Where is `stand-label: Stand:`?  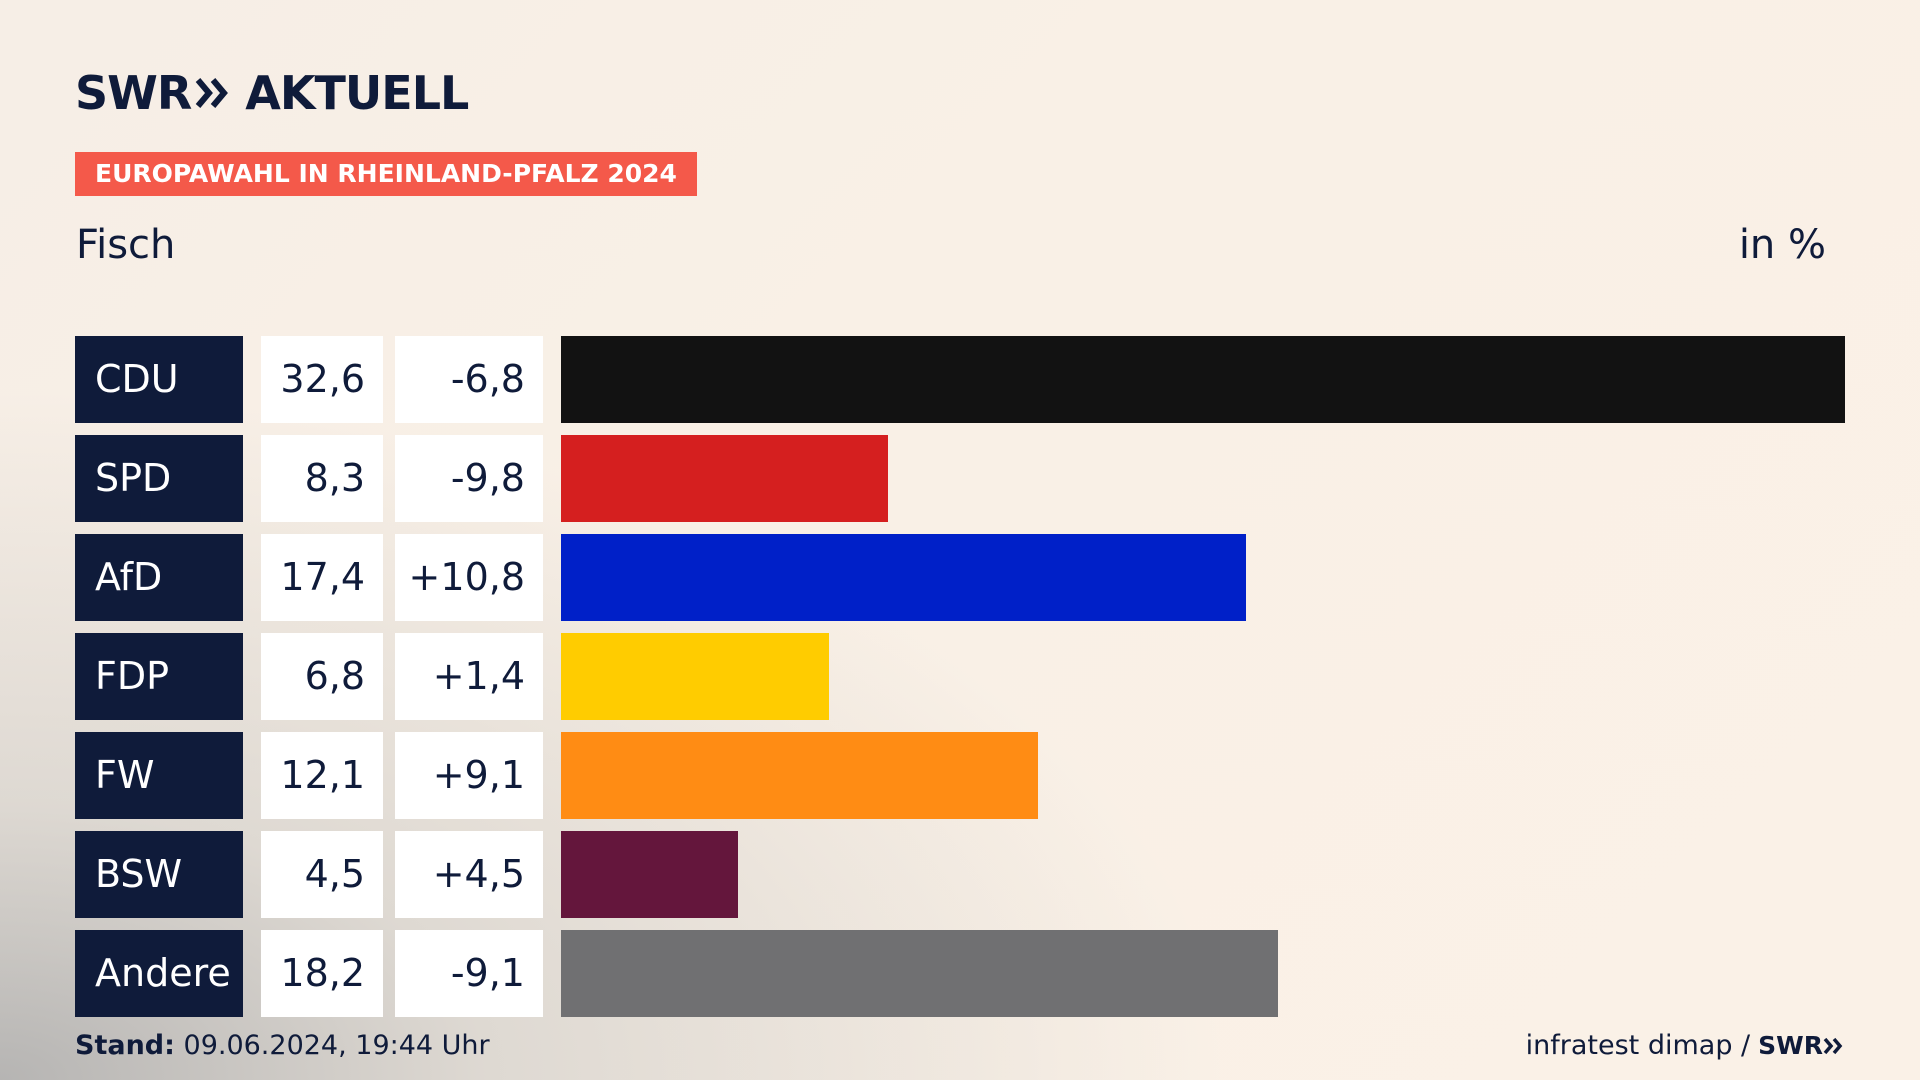 stand-label: Stand: is located at coordinates (125, 1045).